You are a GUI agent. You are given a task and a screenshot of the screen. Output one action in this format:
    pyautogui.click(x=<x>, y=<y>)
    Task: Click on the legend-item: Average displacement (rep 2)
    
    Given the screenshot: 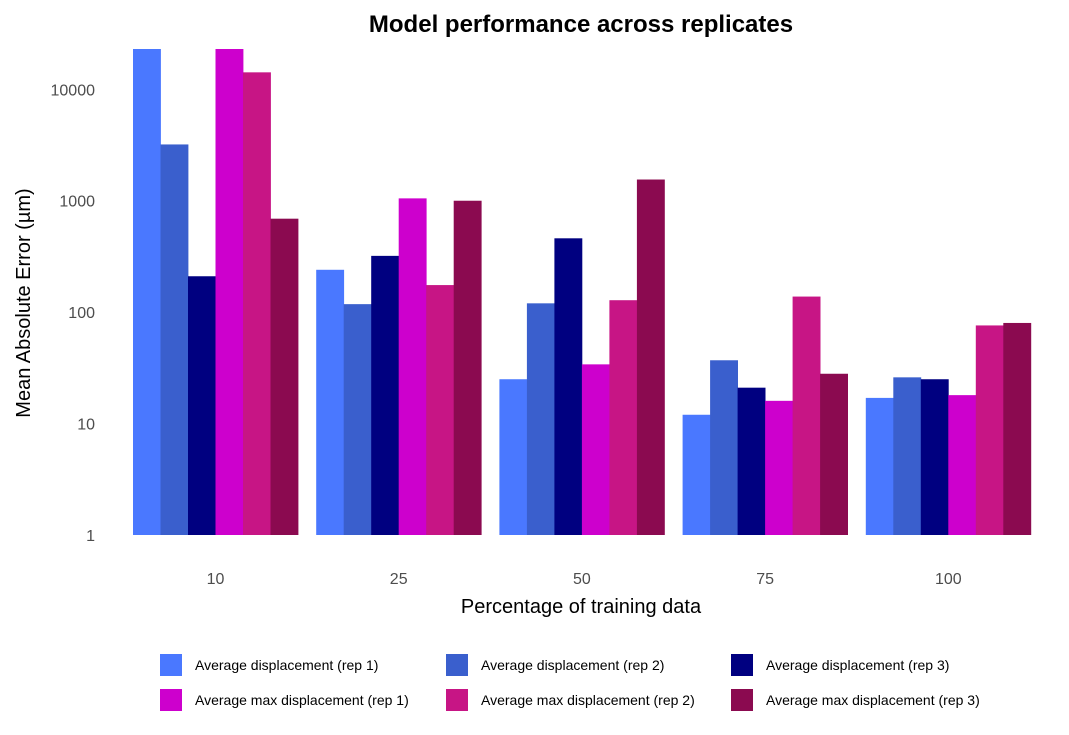 What is the action you would take?
    pyautogui.click(x=555, y=665)
    